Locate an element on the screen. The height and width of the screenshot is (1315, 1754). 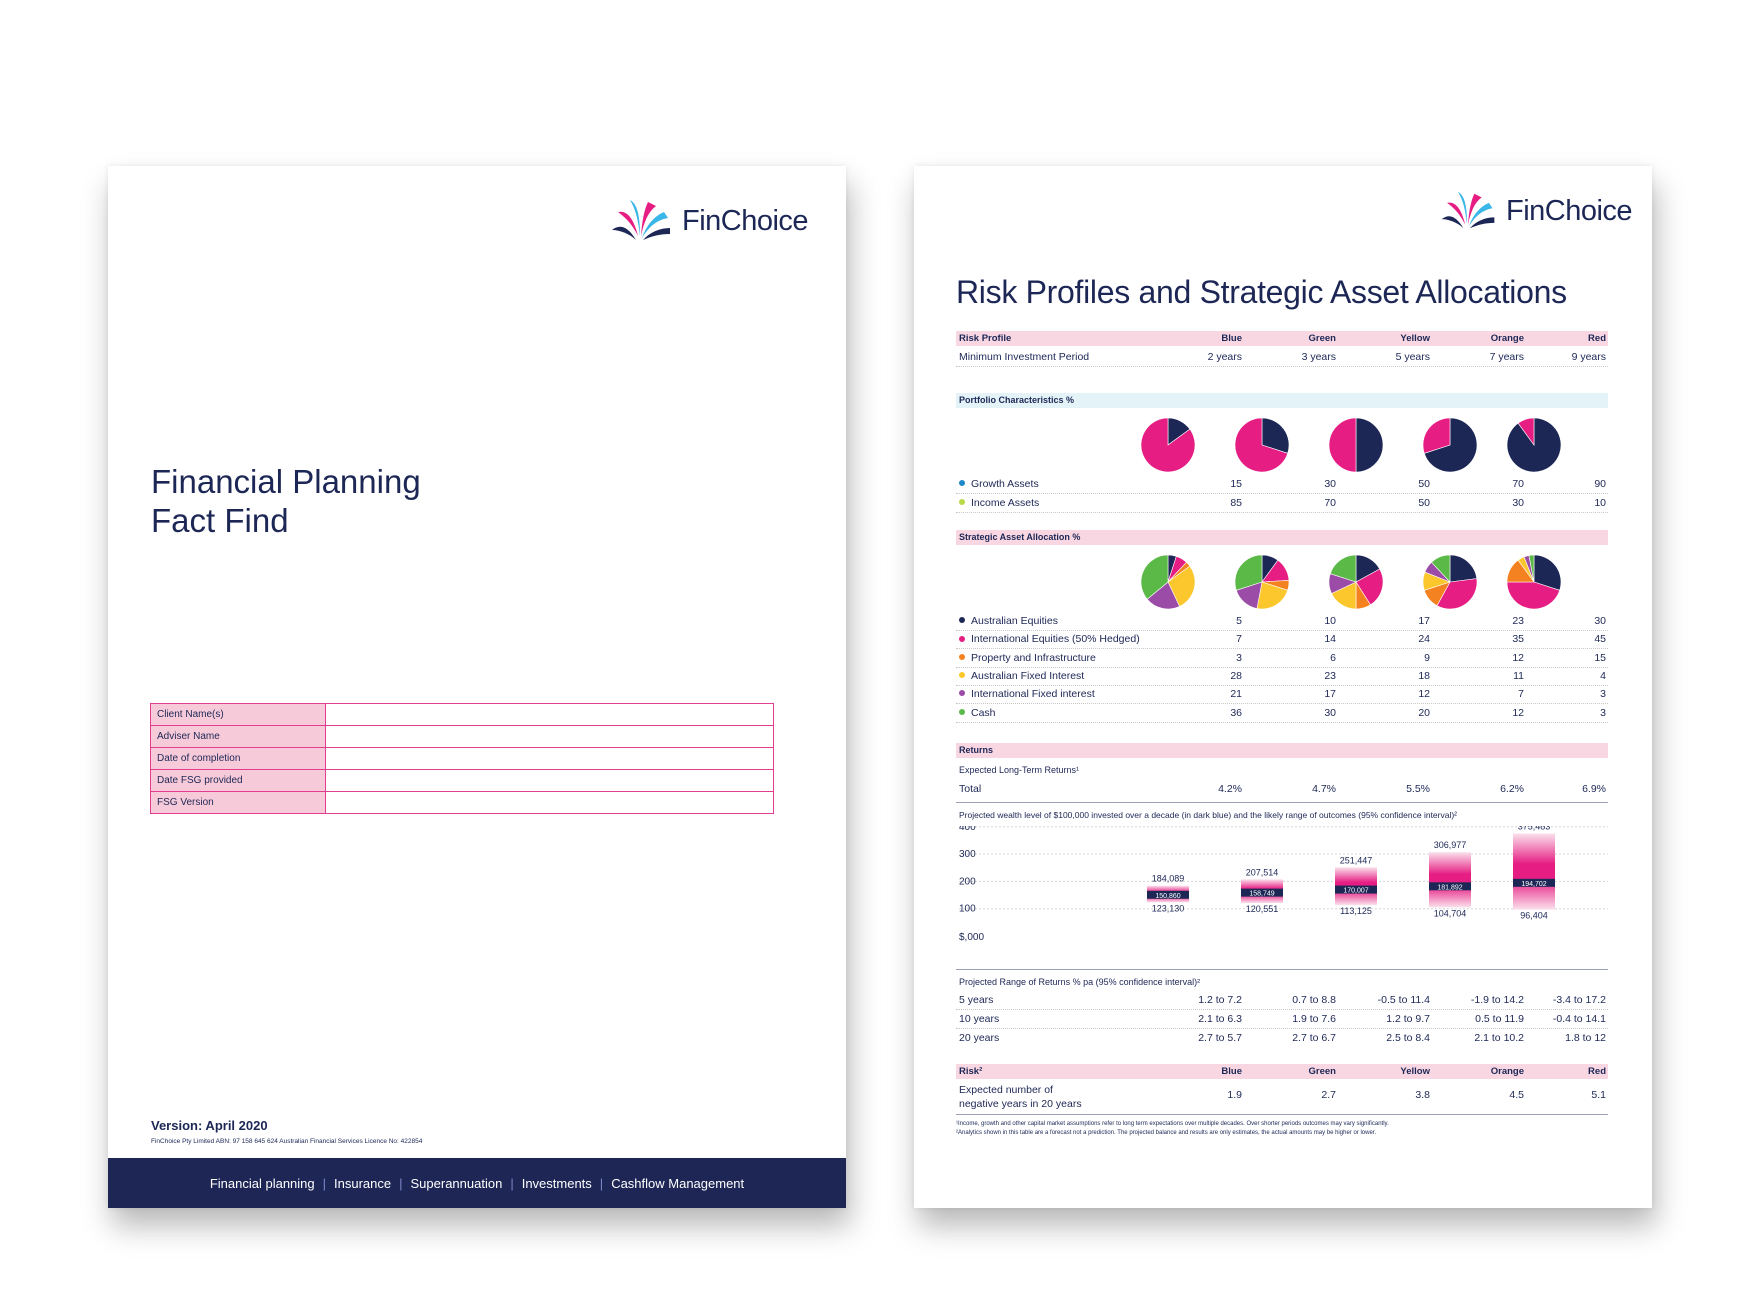
footer-link-financial-planning: Financial planning is located at coordinates (262, 1183).